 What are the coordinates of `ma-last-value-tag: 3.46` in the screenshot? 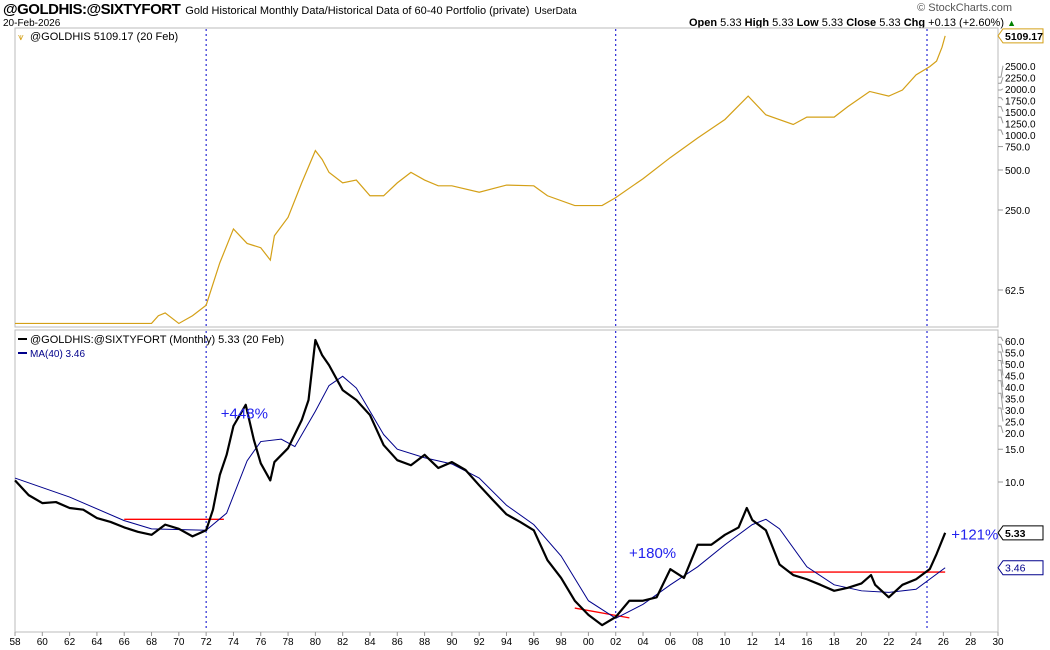 It's located at (1015, 569).